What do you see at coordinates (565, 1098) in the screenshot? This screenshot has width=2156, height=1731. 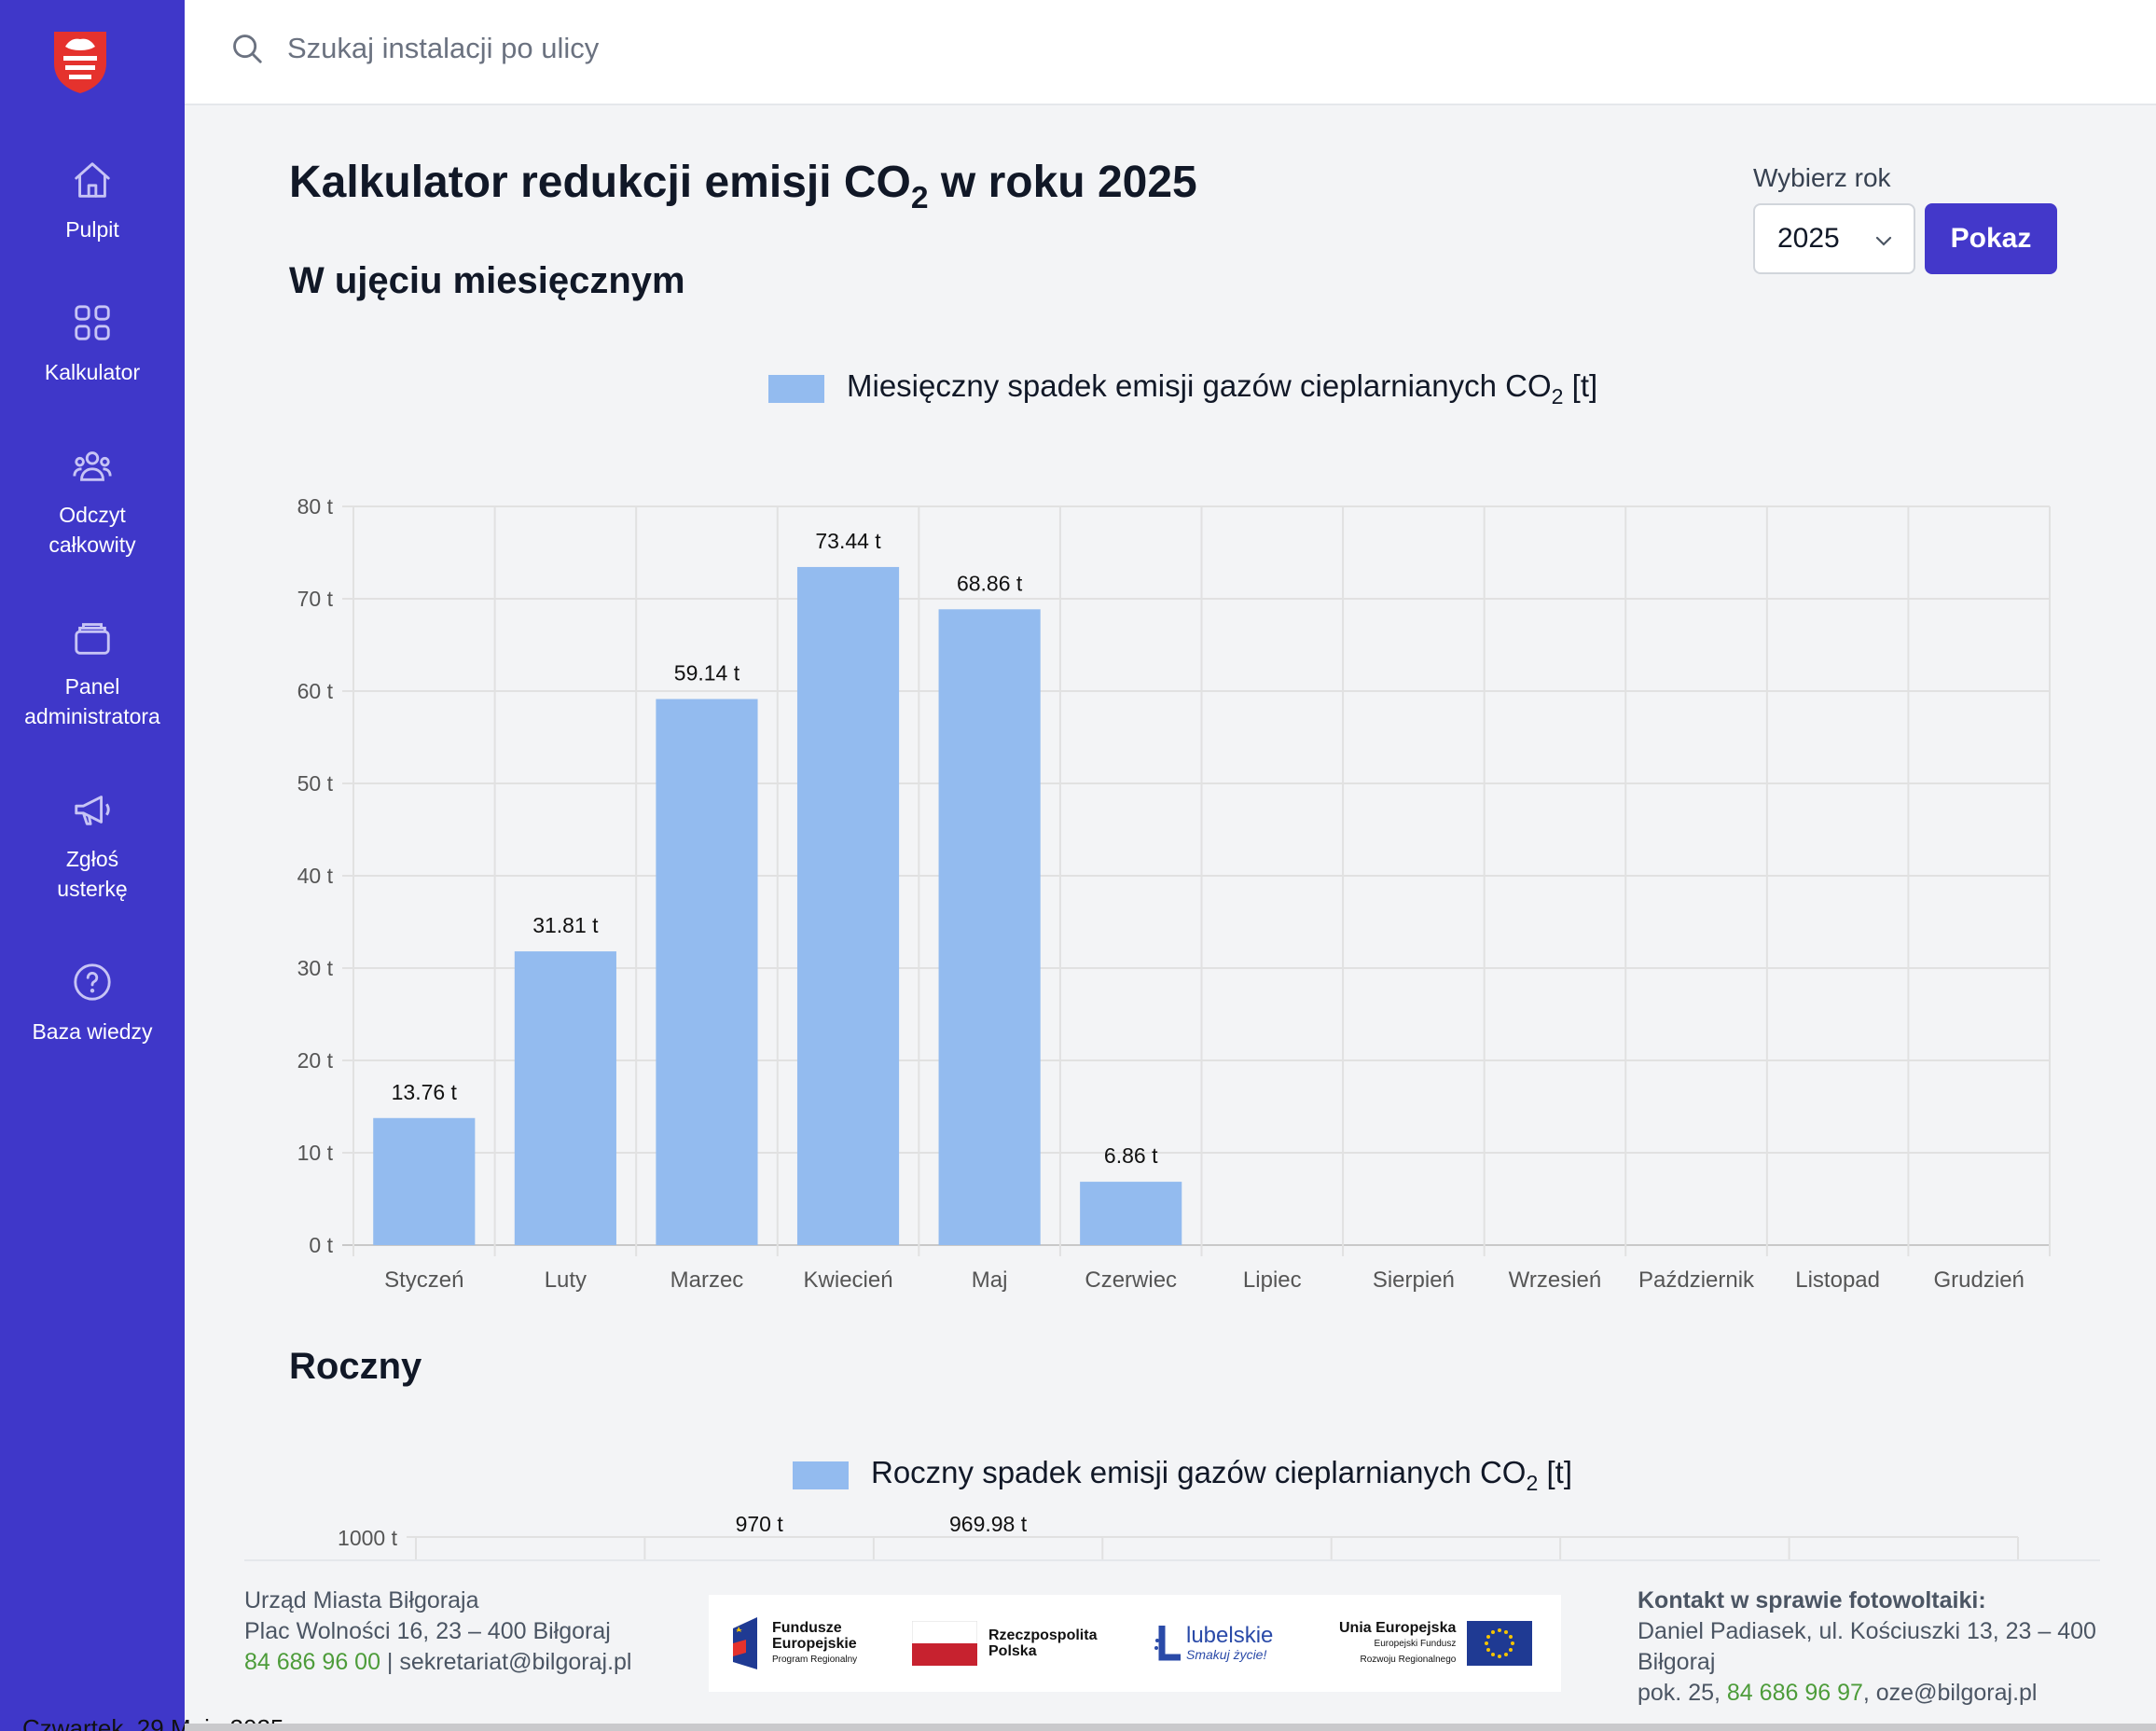 I see `bar-luty` at bounding box center [565, 1098].